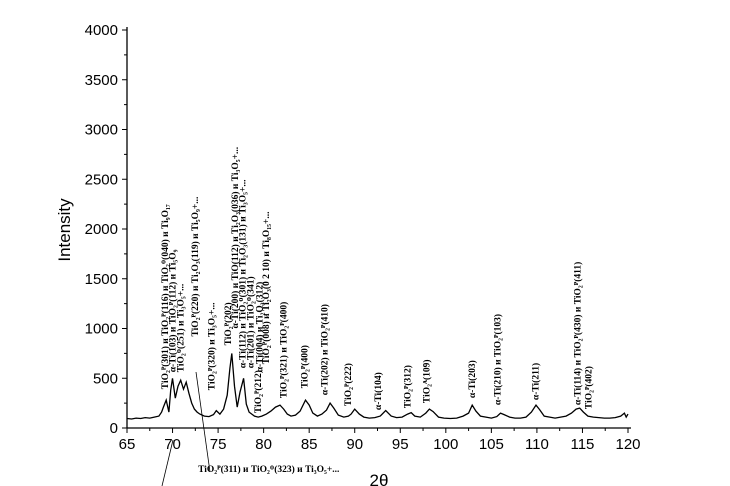 The width and height of the screenshot is (730, 486). Describe the element at coordinates (407, 386) in the screenshot. I see `peak-annotation: TiO₂ᴾ(312)` at that location.